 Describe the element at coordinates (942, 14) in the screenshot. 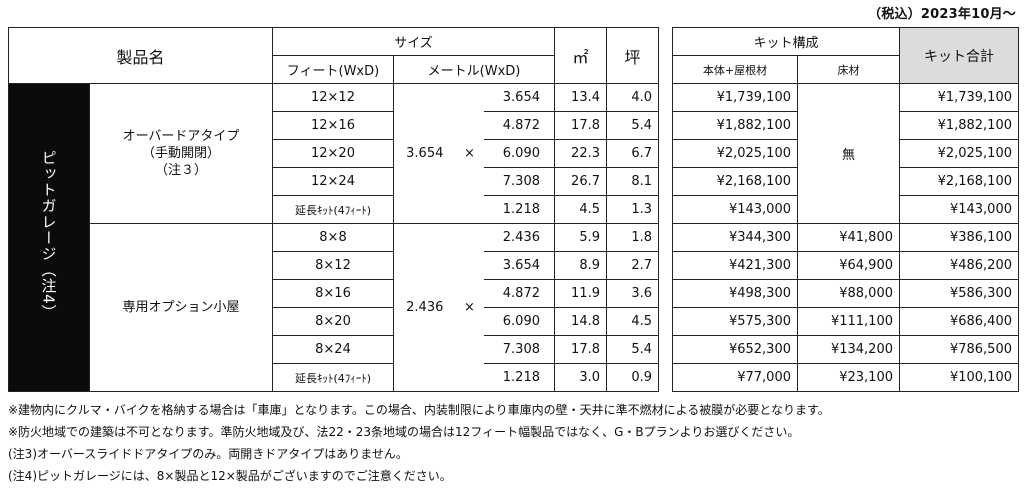

I see `tax-note: （税込）2023年10月〜` at that location.